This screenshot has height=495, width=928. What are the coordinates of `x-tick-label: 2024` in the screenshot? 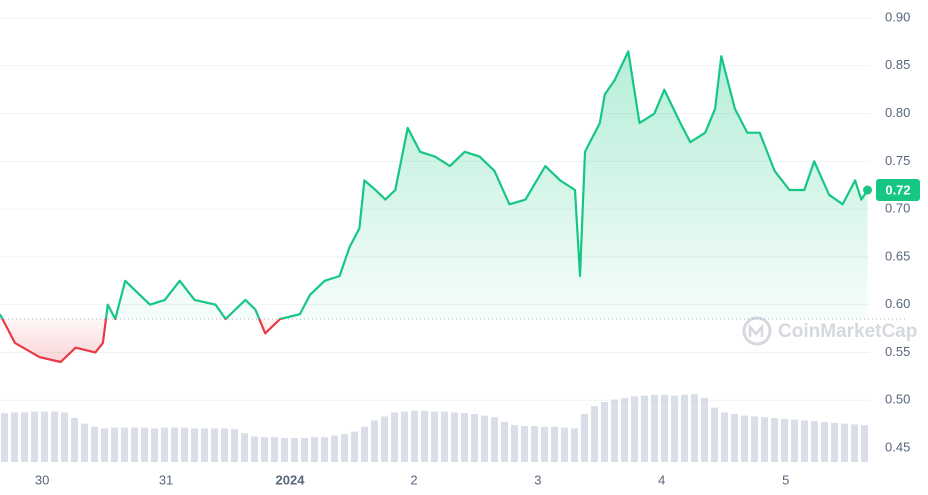 It's located at (291, 479).